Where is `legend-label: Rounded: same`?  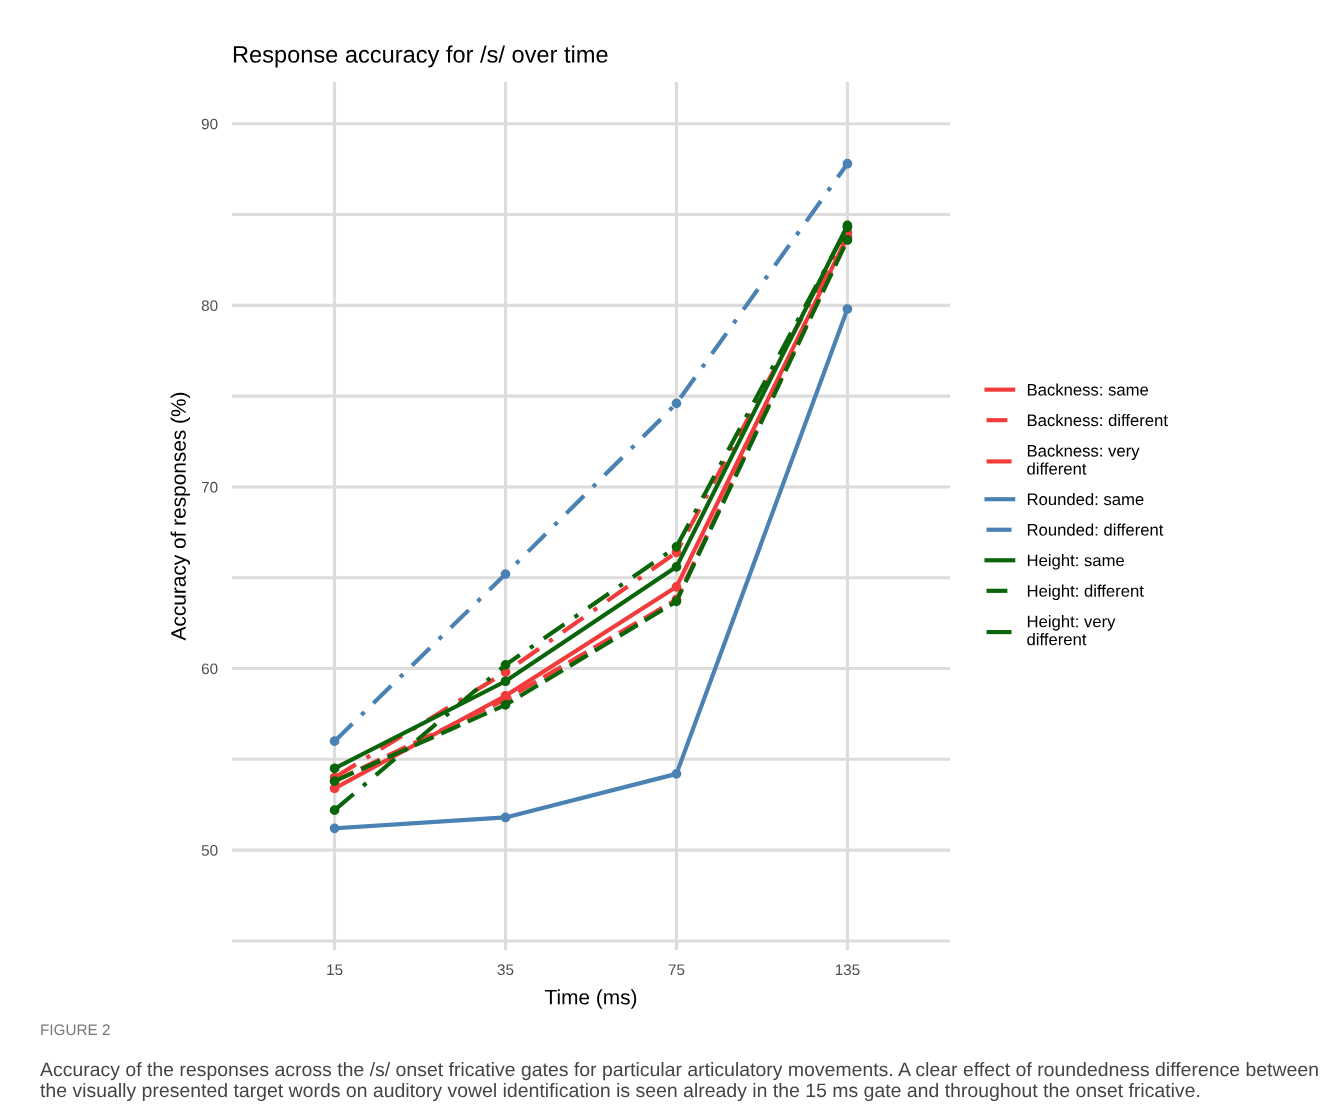
legend-label: Rounded: same is located at coordinates (1085, 499).